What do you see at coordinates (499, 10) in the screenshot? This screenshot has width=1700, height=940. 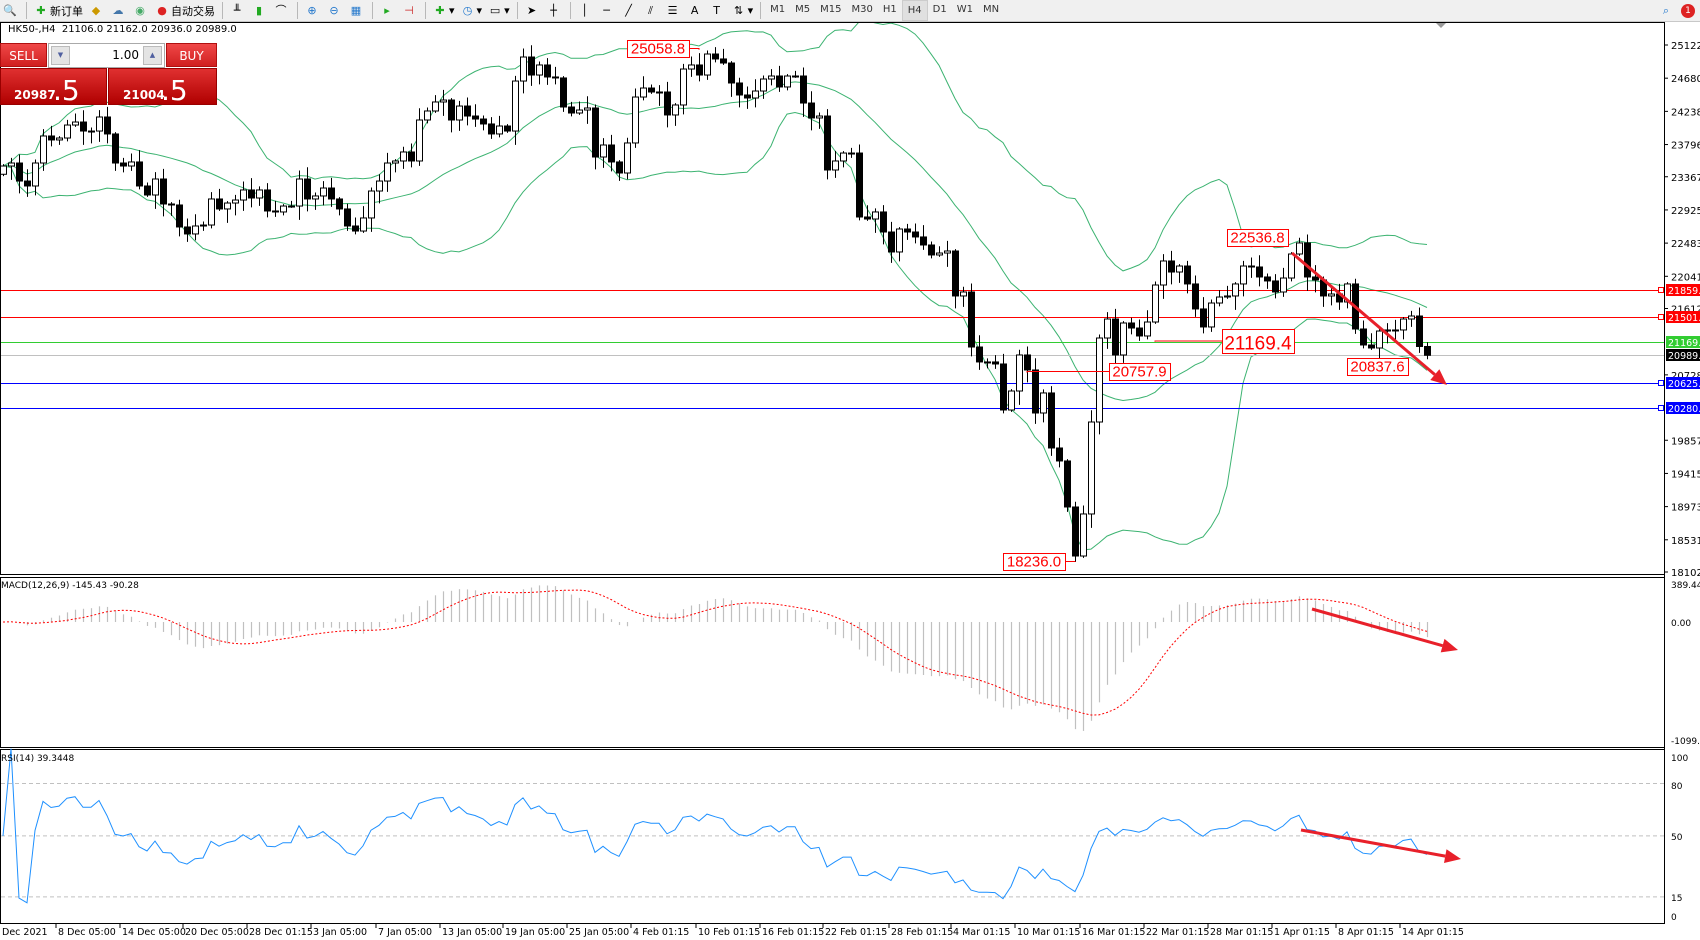 I see `templates-button: ▭ ▾` at bounding box center [499, 10].